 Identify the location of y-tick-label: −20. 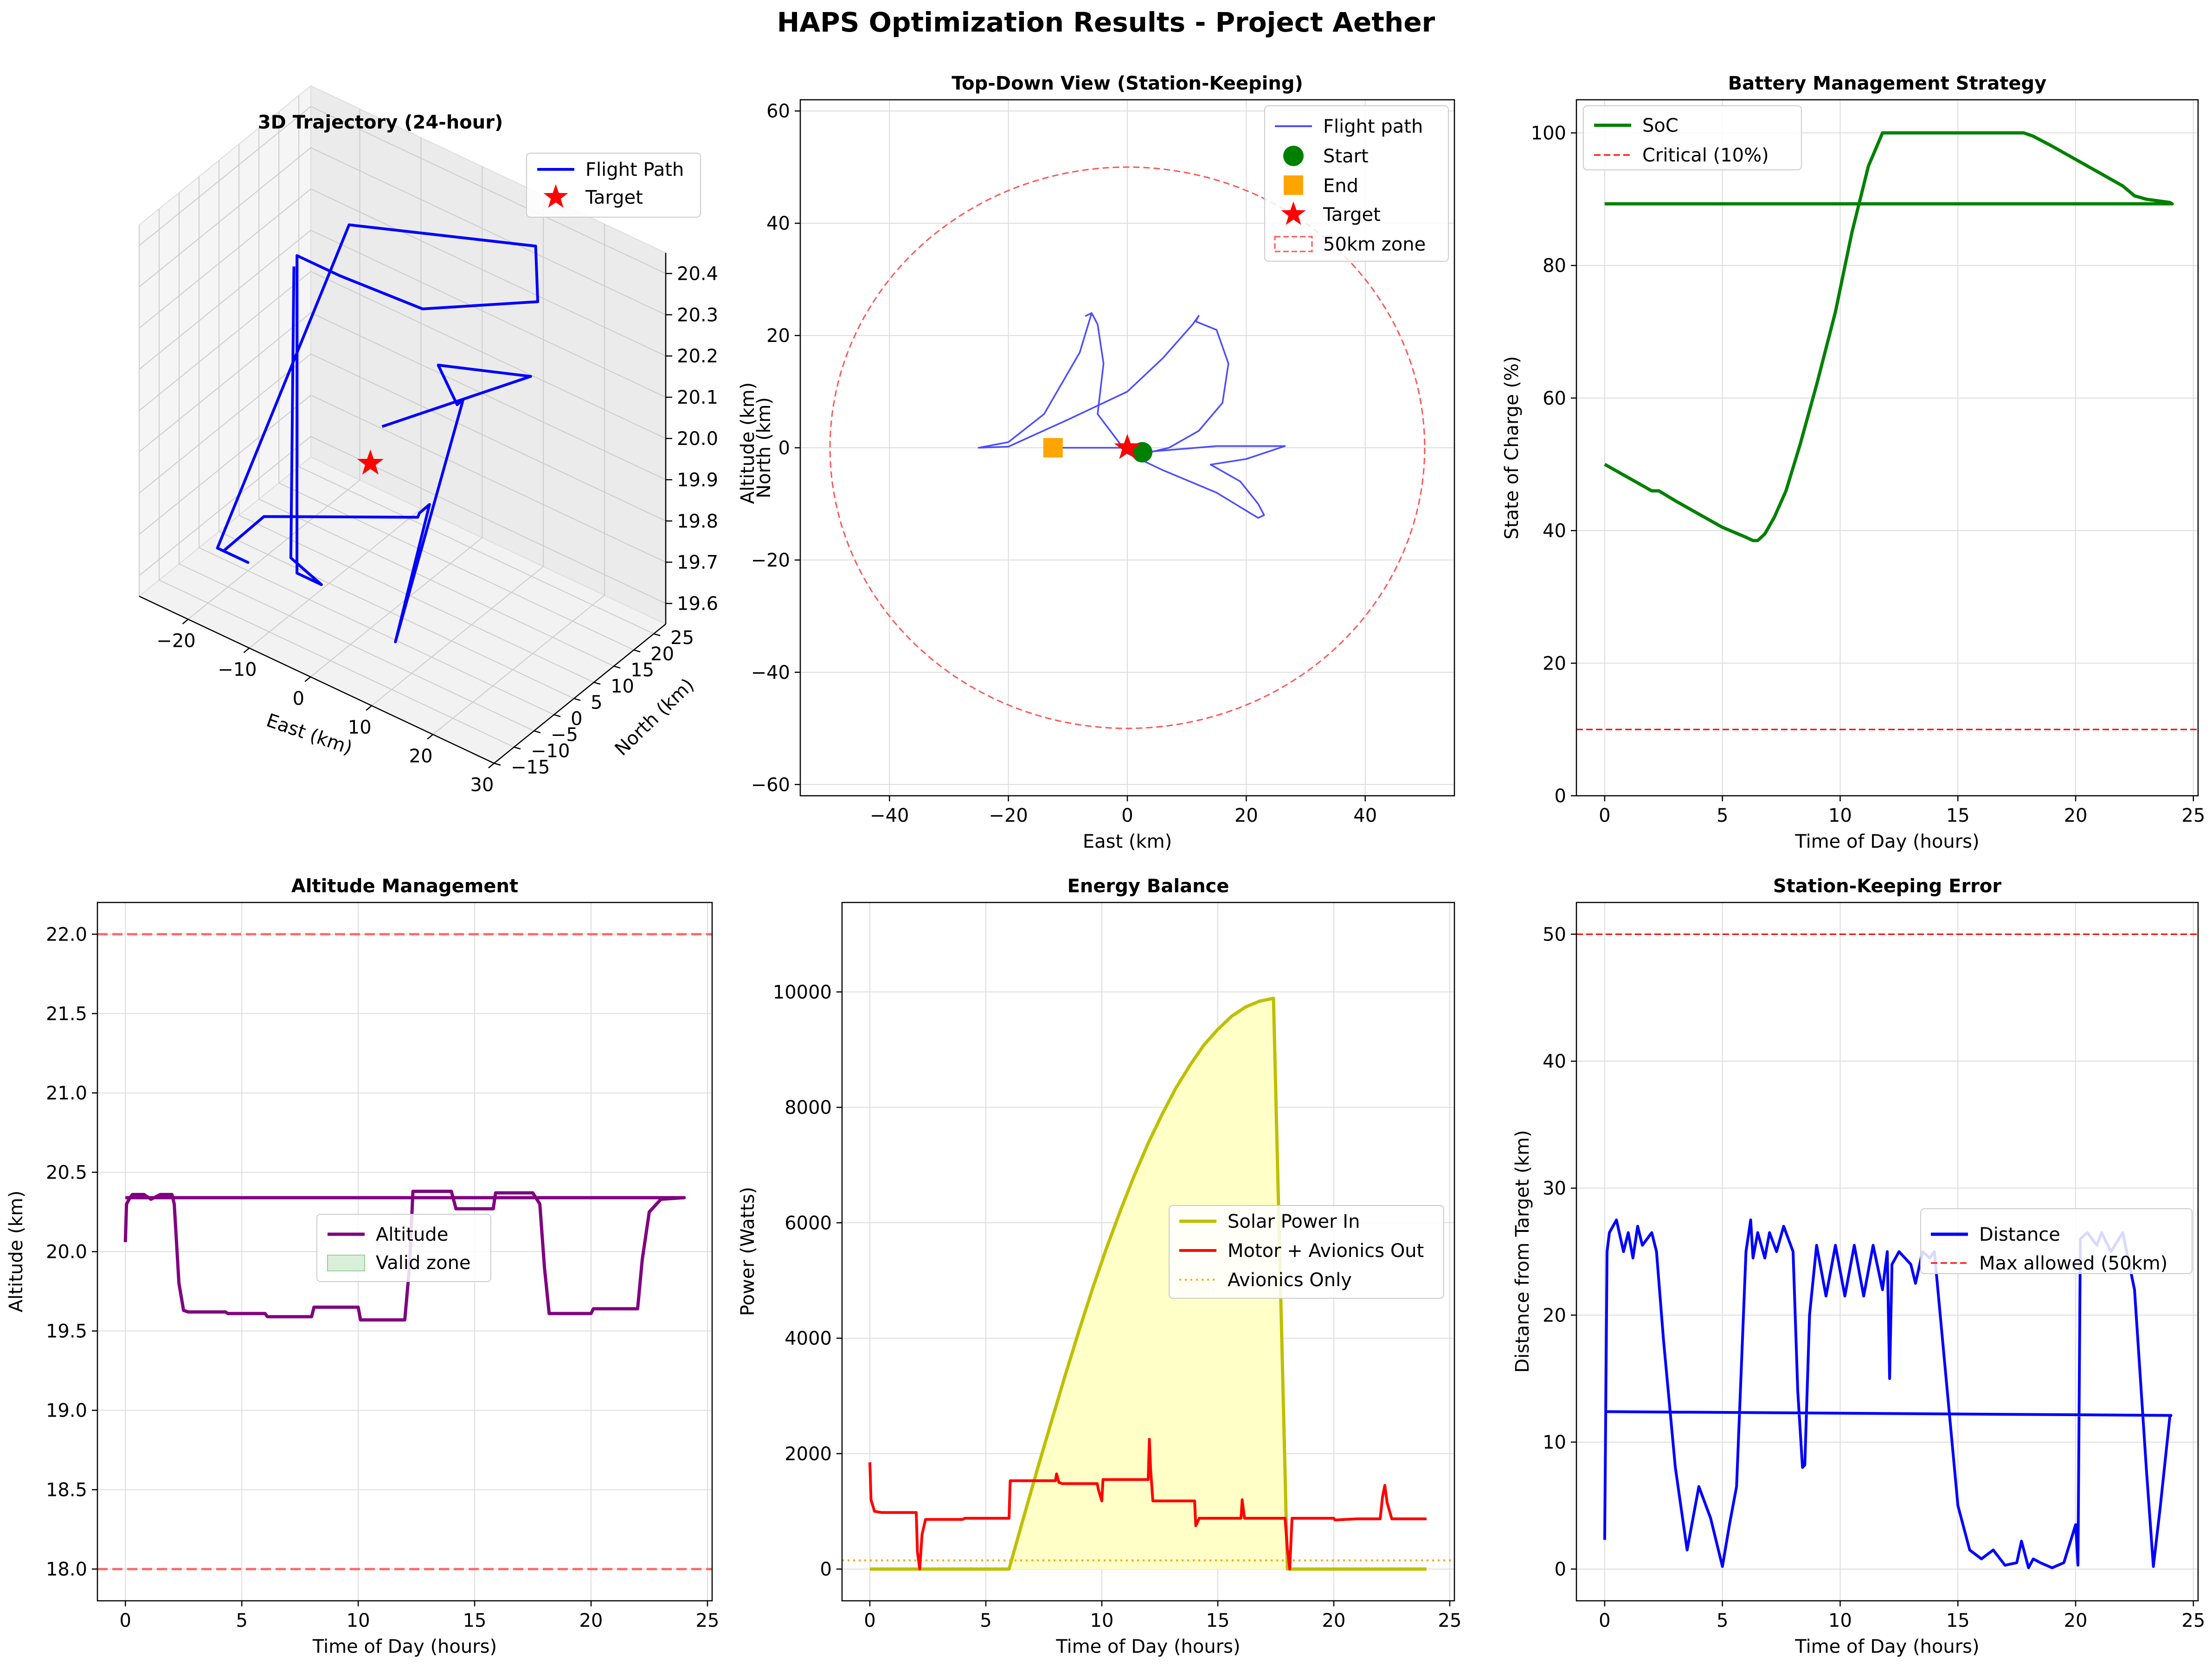
(771, 560).